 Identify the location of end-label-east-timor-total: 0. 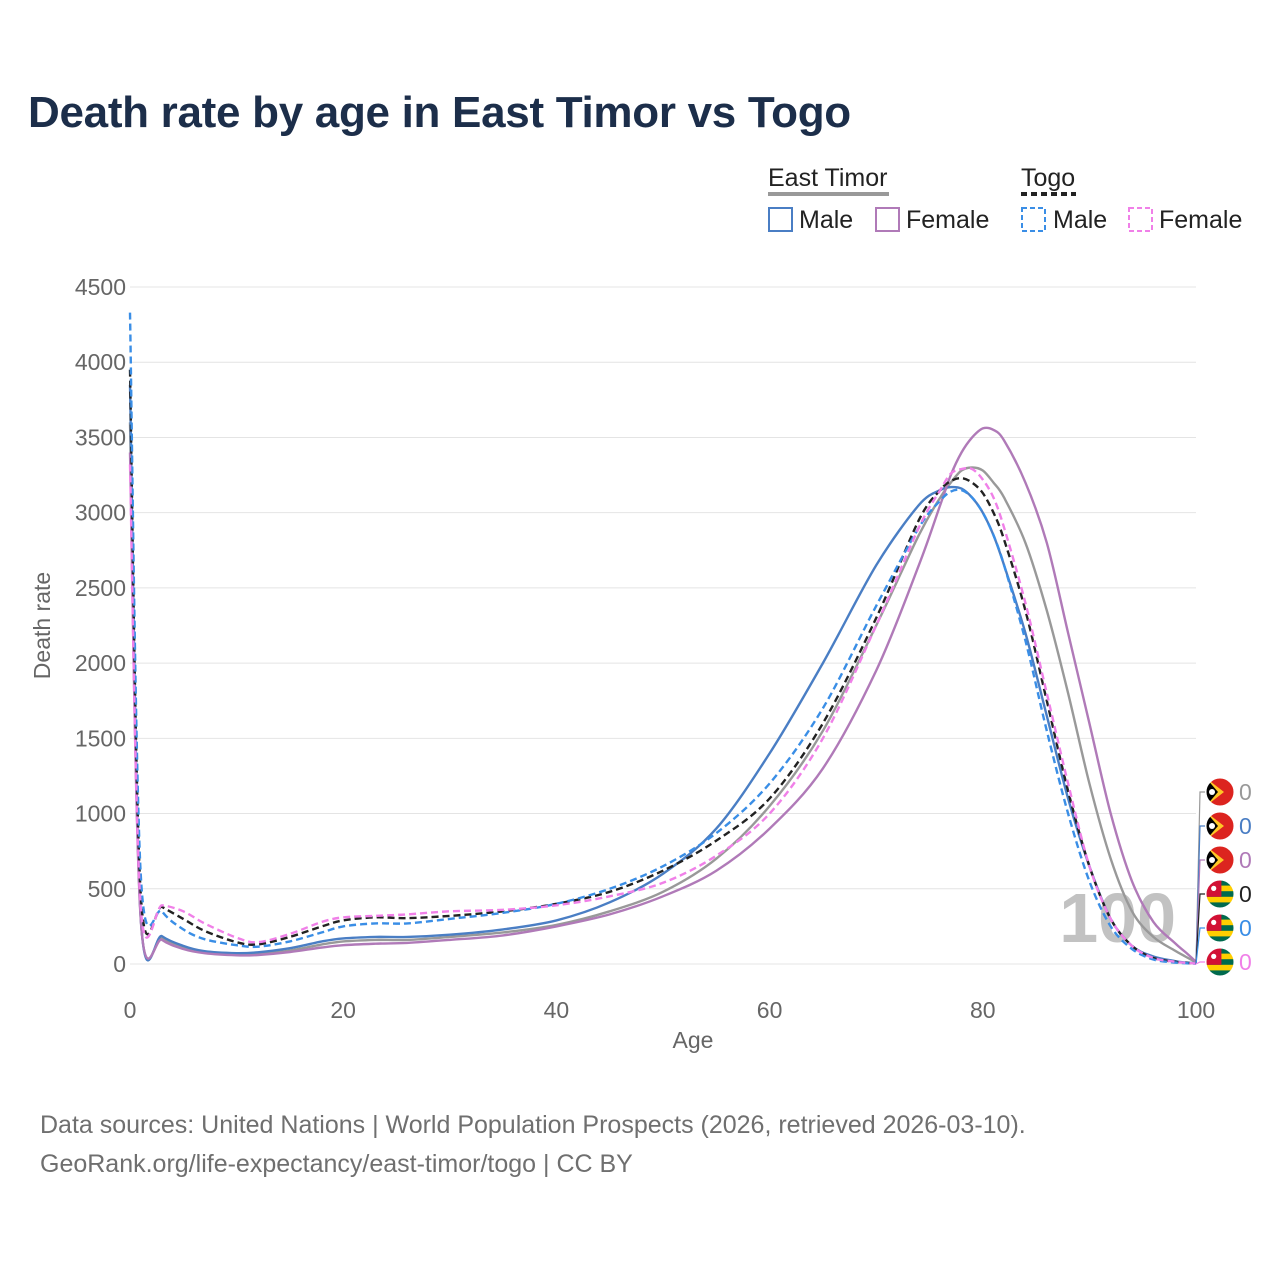
(1223, 871).